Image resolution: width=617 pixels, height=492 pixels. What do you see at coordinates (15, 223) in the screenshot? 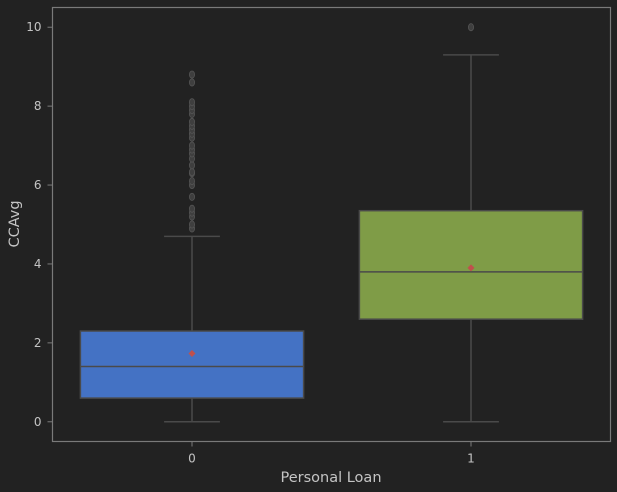
I see `y-axis-label: CCAvg` at bounding box center [15, 223].